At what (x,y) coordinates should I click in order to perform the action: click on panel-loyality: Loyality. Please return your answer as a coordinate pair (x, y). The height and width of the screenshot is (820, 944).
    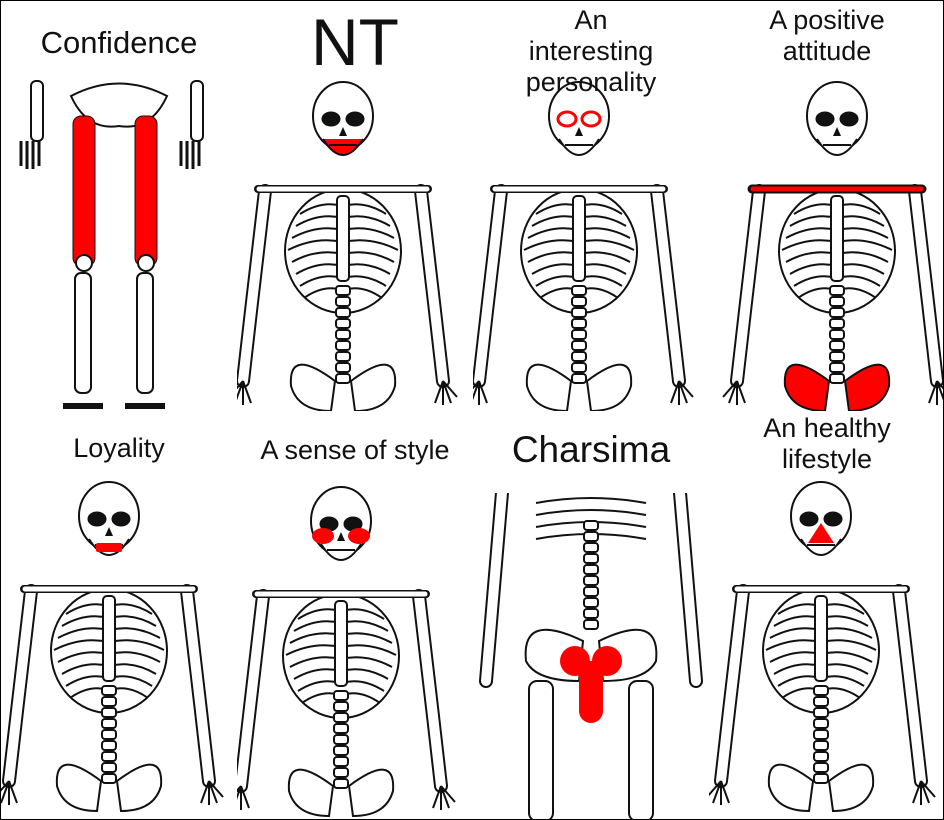
    Looking at the image, I should click on (119, 615).